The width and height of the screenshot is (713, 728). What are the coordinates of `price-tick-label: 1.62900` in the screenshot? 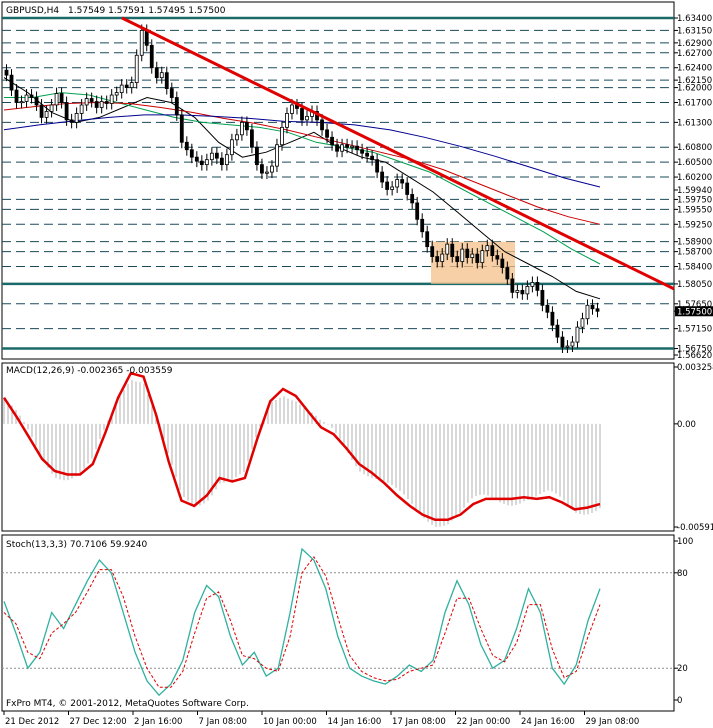 It's located at (694, 44).